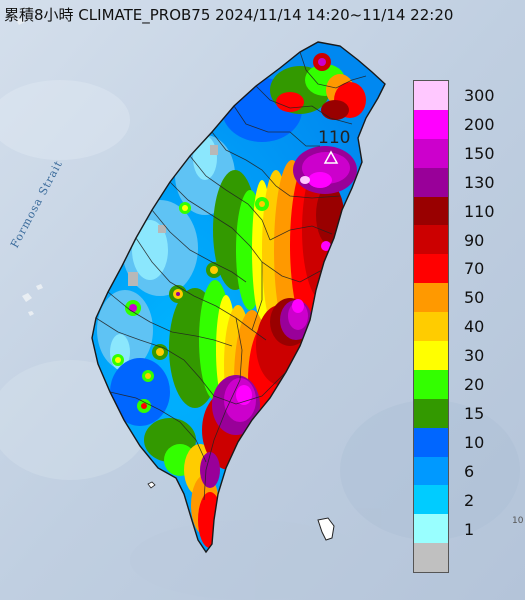 The height and width of the screenshot is (600, 525). Describe the element at coordinates (334, 138) in the screenshot. I see `max-value-label: 110` at that location.